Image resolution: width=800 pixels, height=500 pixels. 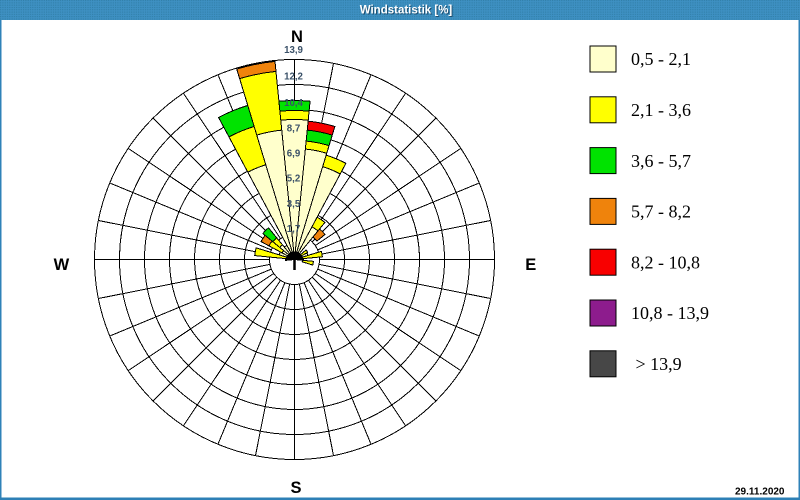 I want to click on svg-text: 6,9, so click(x=294, y=154).